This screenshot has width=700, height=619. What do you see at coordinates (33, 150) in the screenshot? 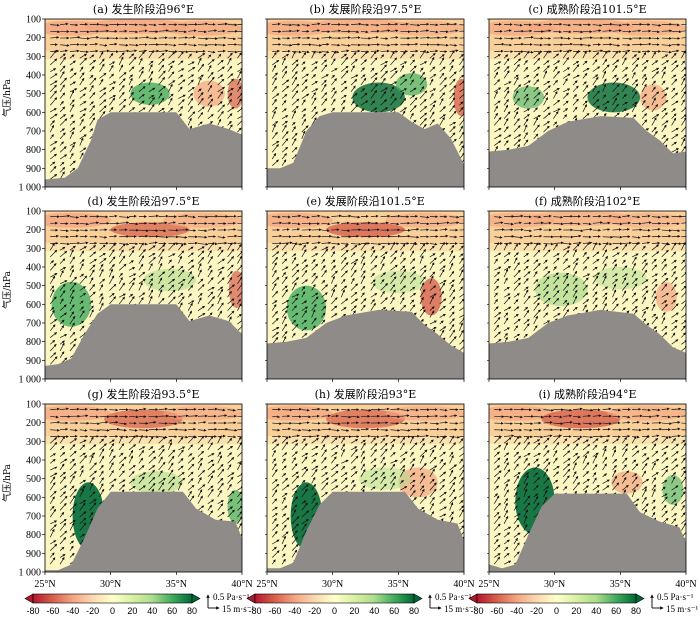
I see `y-tick-label: 800` at bounding box center [33, 150].